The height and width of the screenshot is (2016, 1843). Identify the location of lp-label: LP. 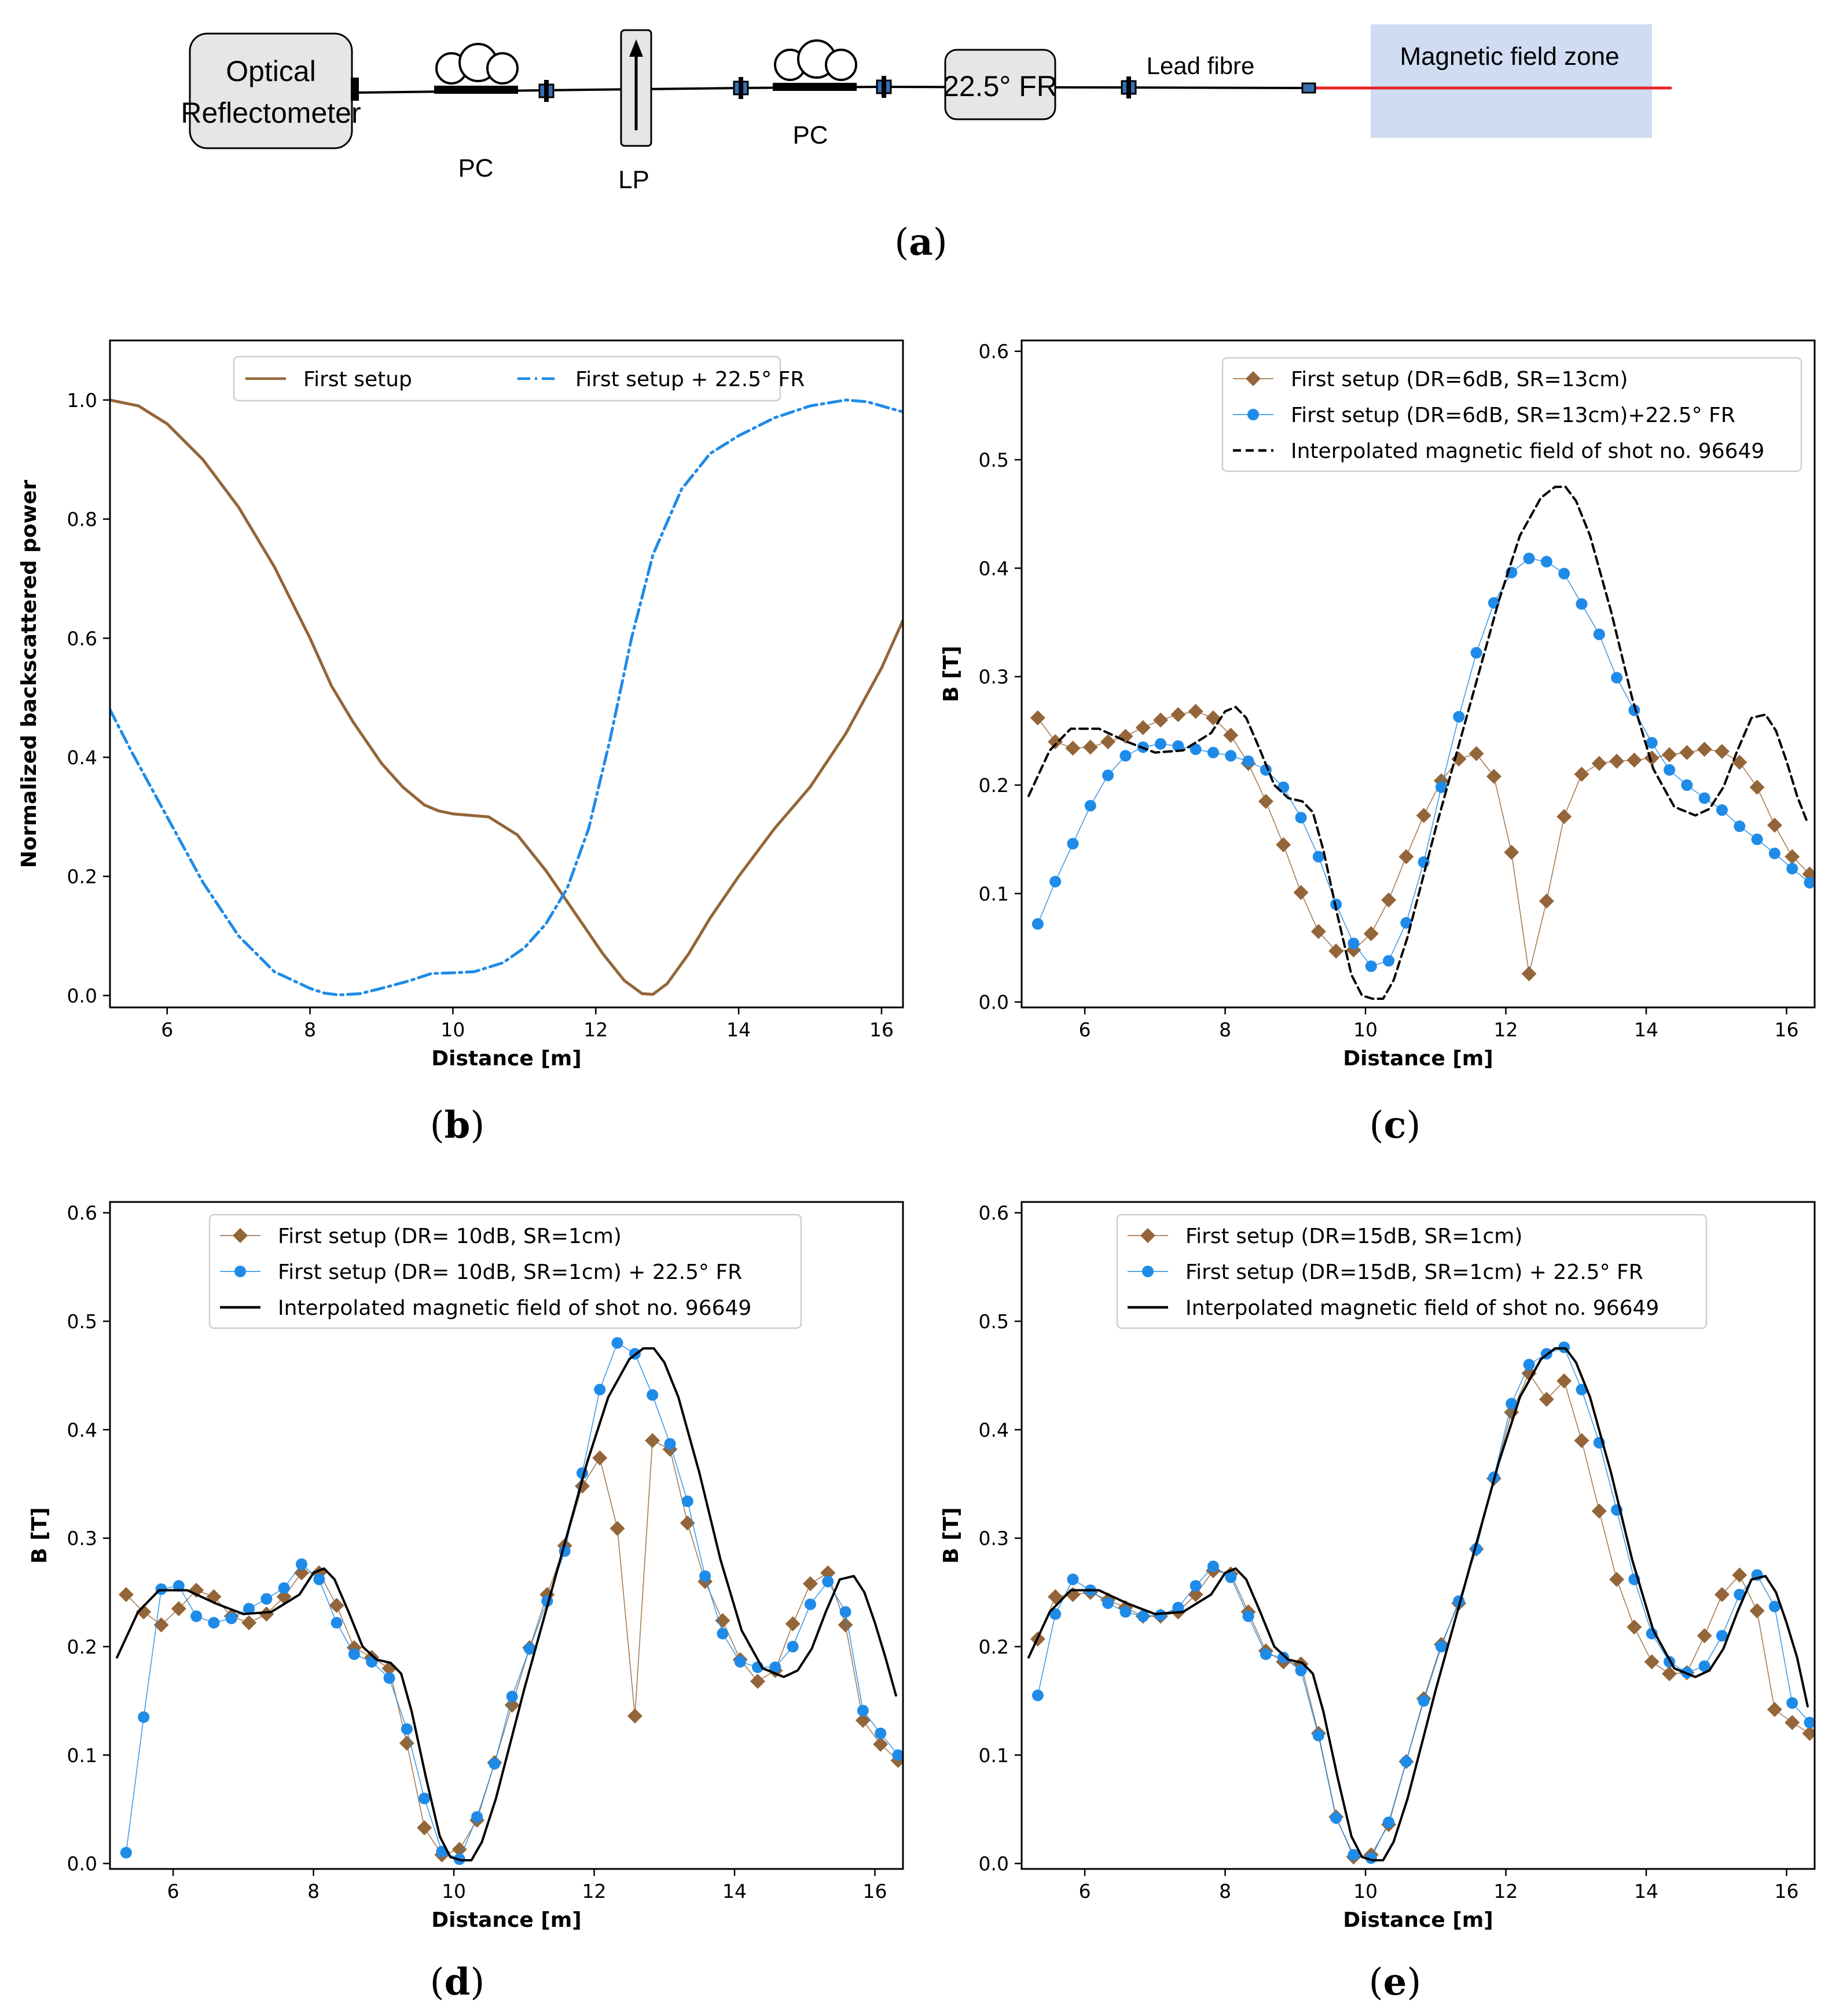
(634, 180).